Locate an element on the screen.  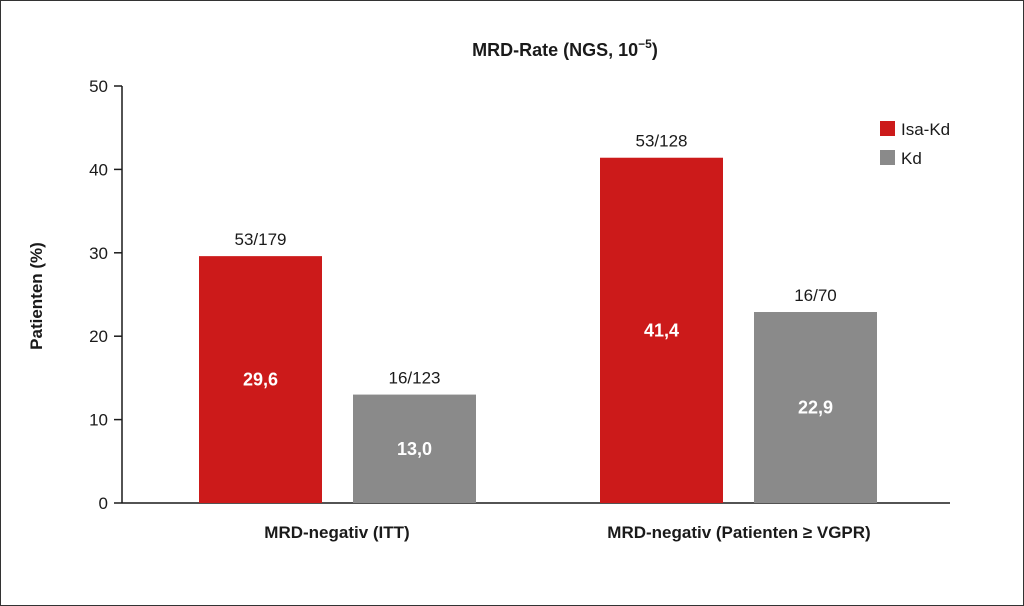
legend: Isa-Kd Kd is located at coordinates (915, 144).